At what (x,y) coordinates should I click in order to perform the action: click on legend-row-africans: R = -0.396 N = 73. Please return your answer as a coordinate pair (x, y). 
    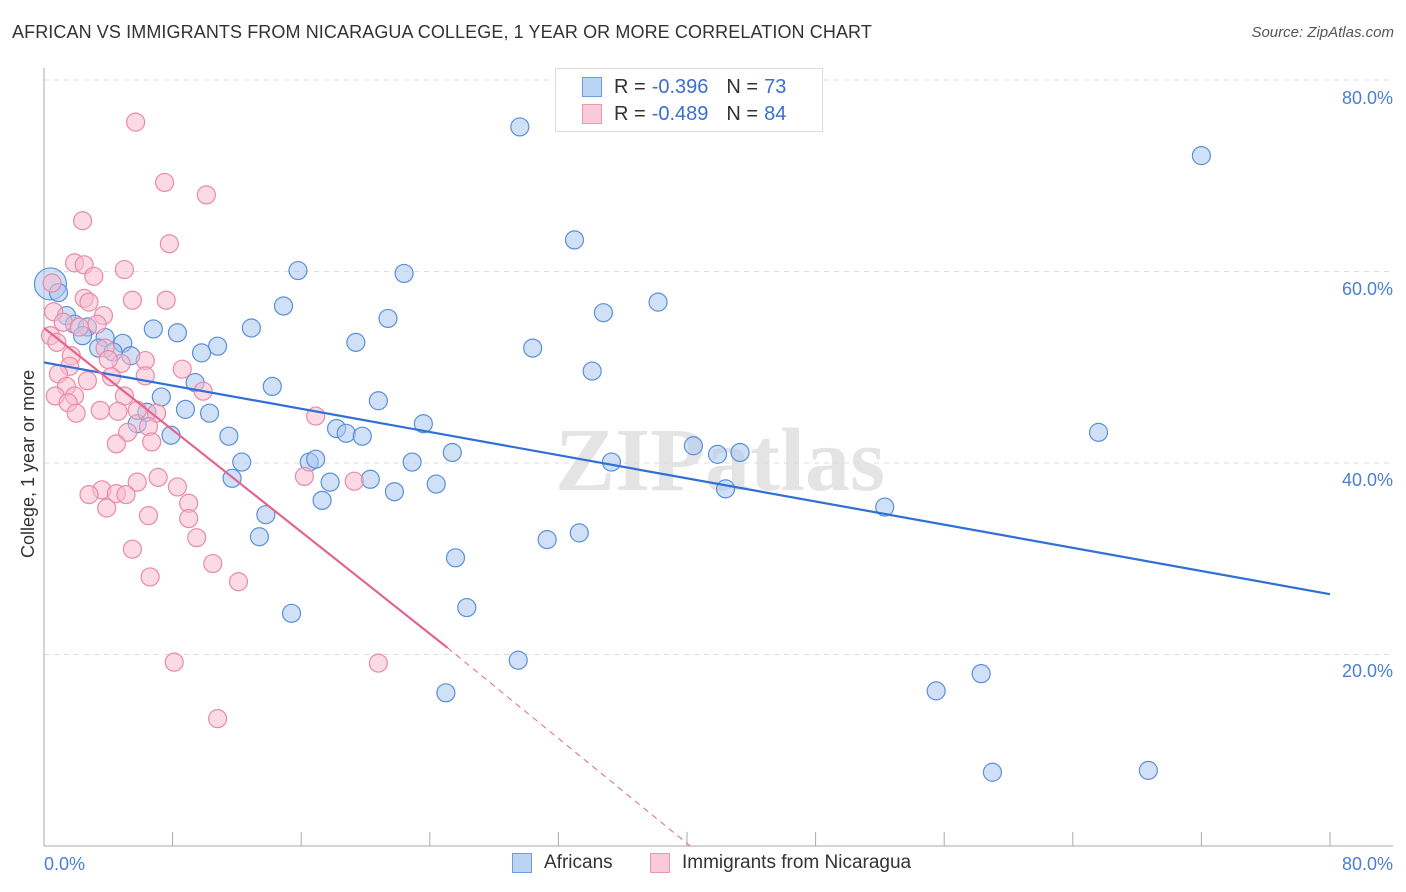
    Looking at the image, I should click on (684, 87).